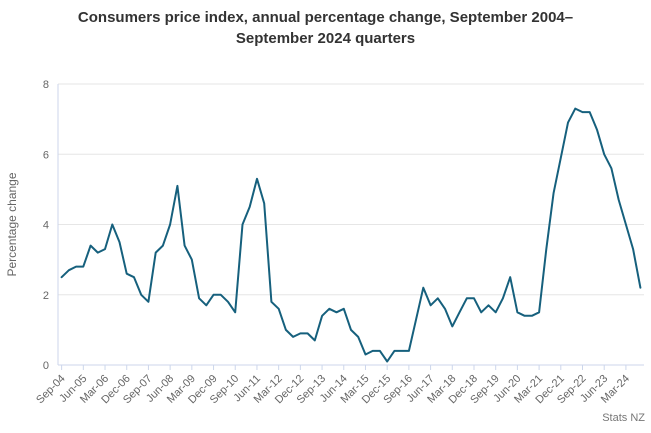 This screenshot has height=433, width=651. I want to click on credit-stats-nz-link: Stats NZ, so click(623, 418).